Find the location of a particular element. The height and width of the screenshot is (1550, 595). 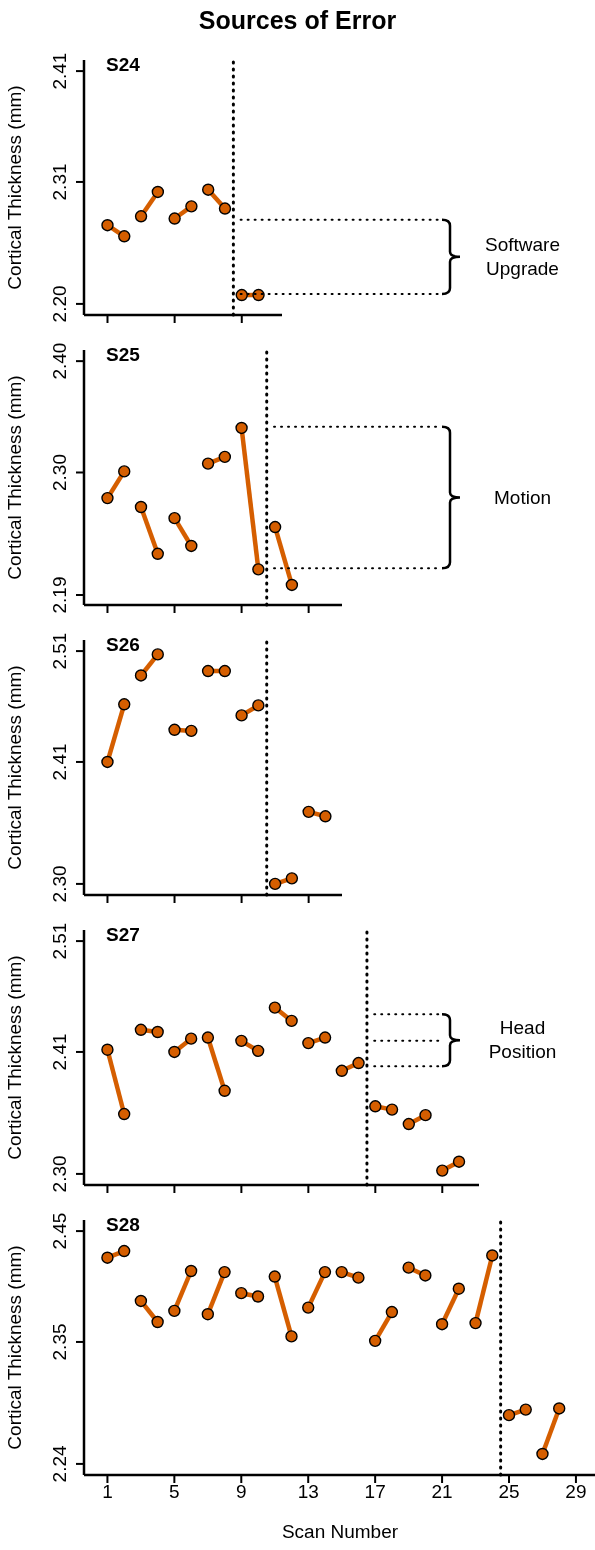

x-tick-label: 17 is located at coordinates (375, 1492).